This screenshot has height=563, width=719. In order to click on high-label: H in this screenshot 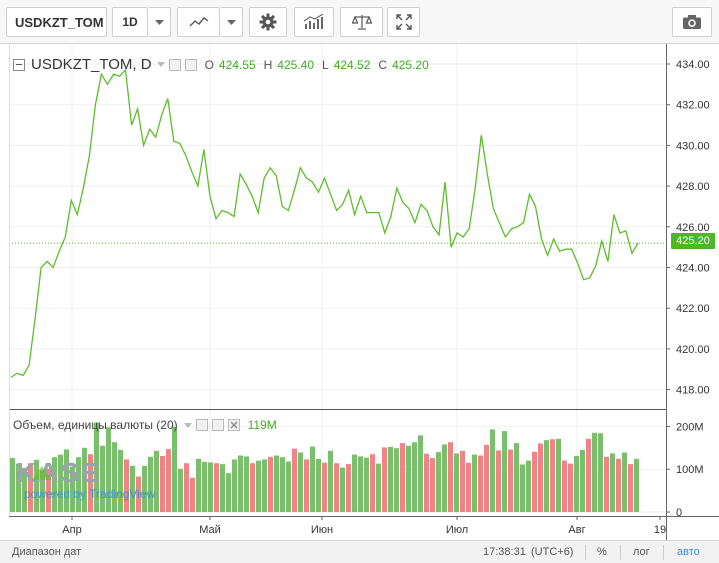, I will do `click(268, 64)`.